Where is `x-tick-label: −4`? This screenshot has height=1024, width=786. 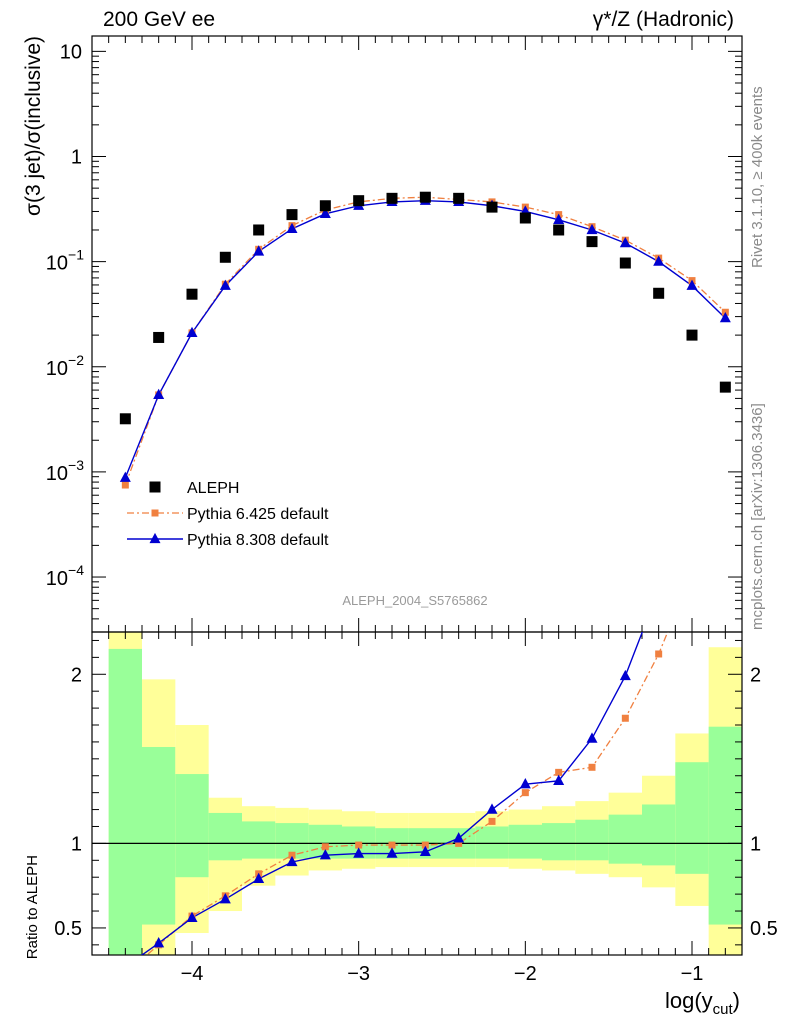 x-tick-label: −4 is located at coordinates (192, 974).